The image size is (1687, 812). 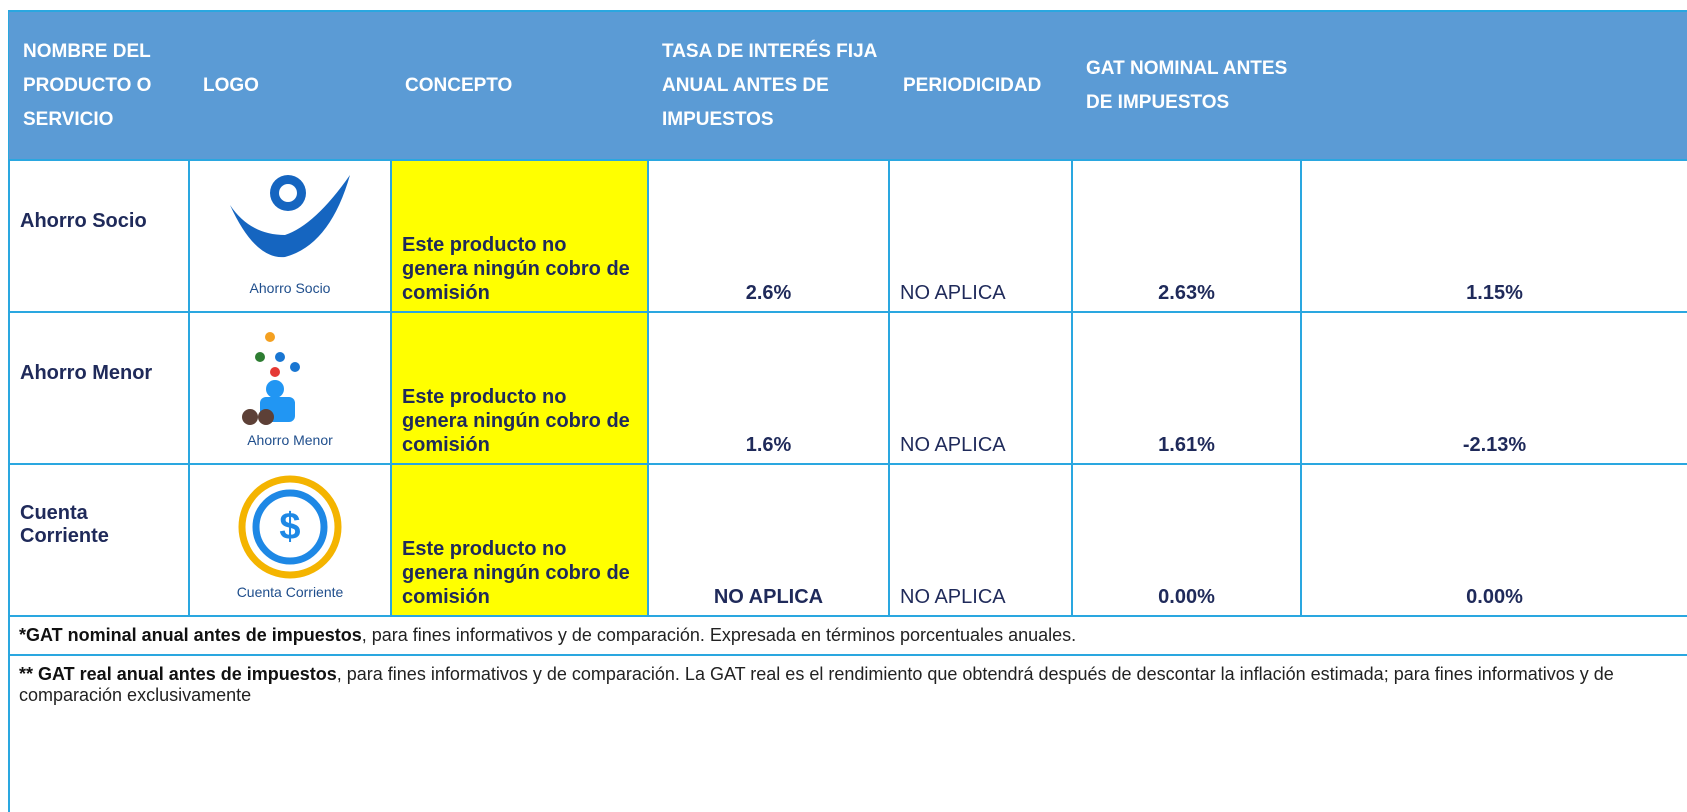 I want to click on real-cell: 1.15%, so click(x=1493, y=236).